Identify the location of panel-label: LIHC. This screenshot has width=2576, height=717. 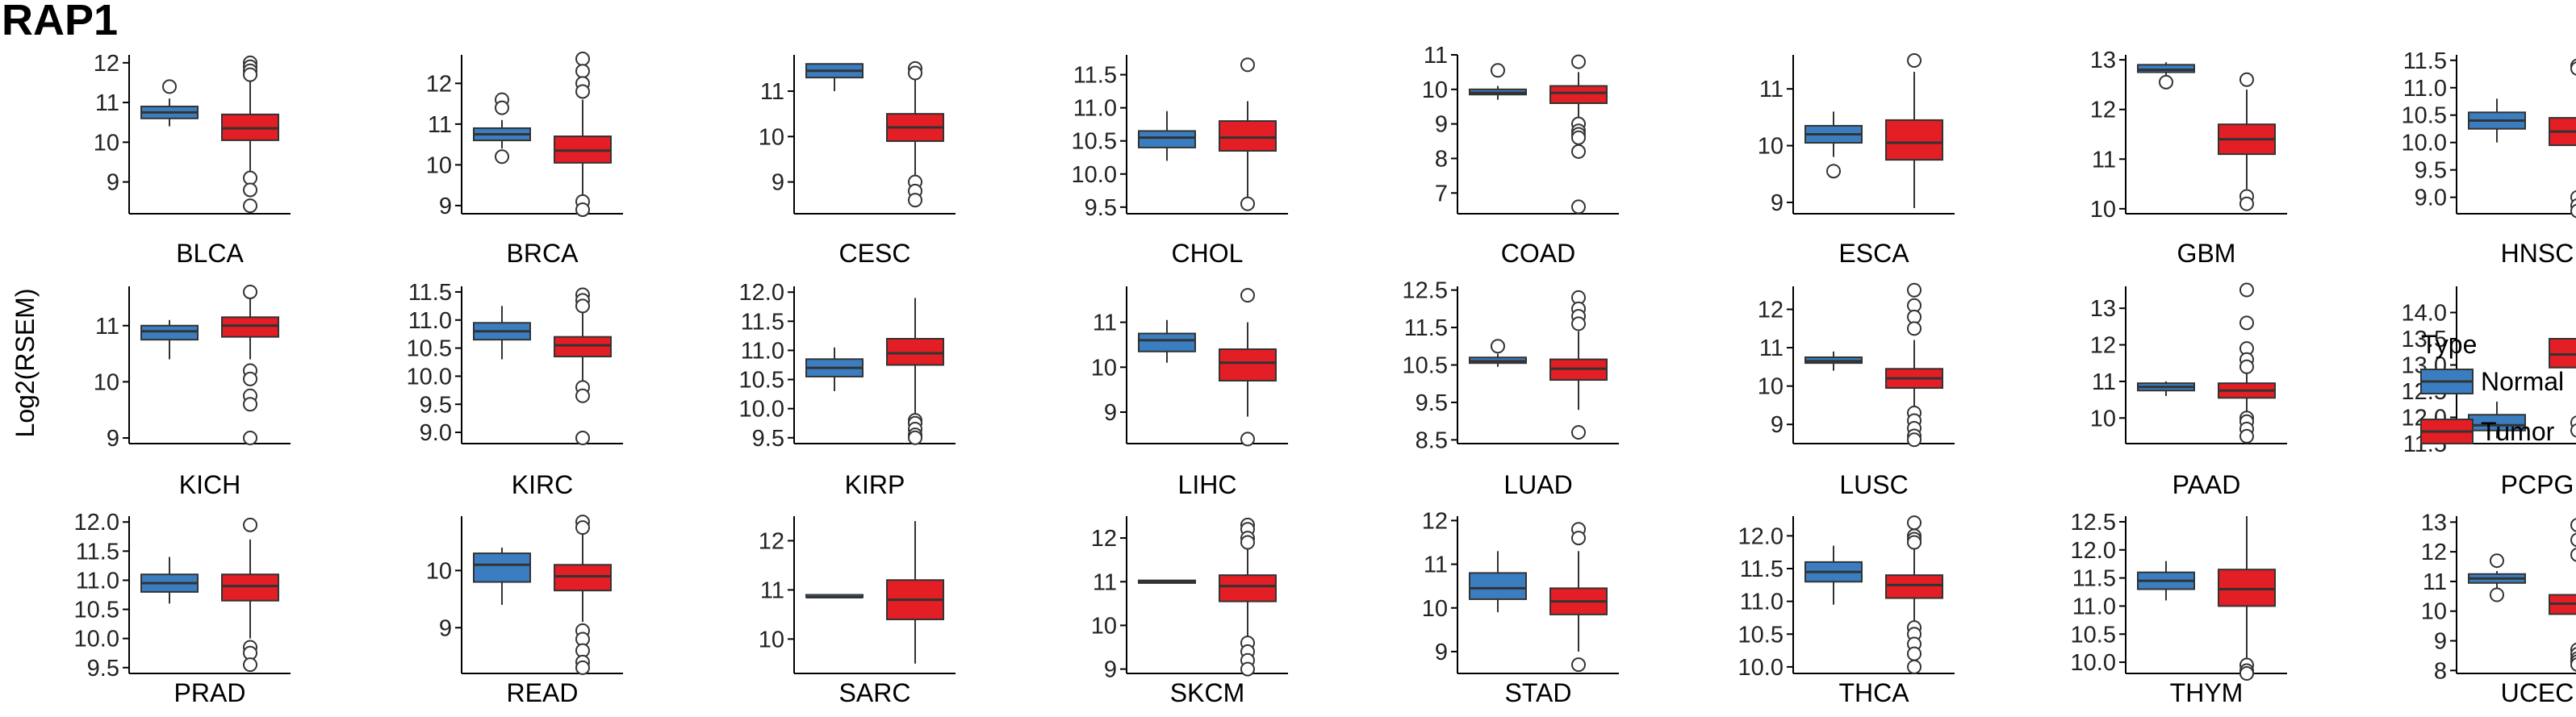
(1207, 484).